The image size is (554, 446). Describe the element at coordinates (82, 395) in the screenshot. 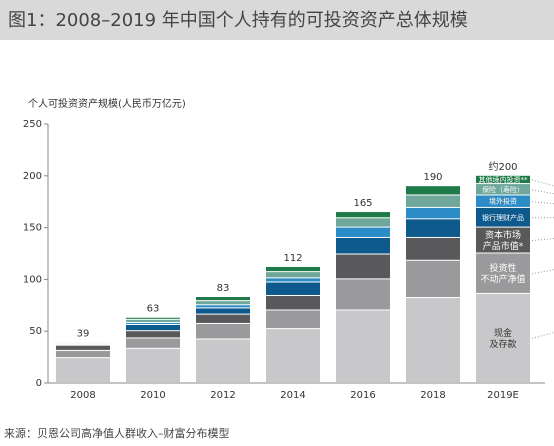

I see `x-tick-label: 2008` at that location.